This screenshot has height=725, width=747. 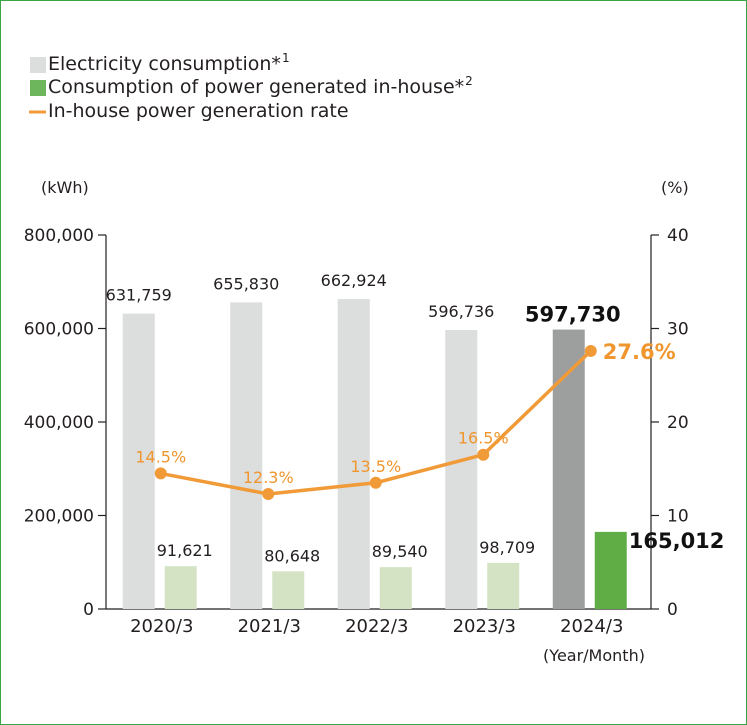 What do you see at coordinates (354, 280) in the screenshot?
I see `consumption-data-label: 662,924` at bounding box center [354, 280].